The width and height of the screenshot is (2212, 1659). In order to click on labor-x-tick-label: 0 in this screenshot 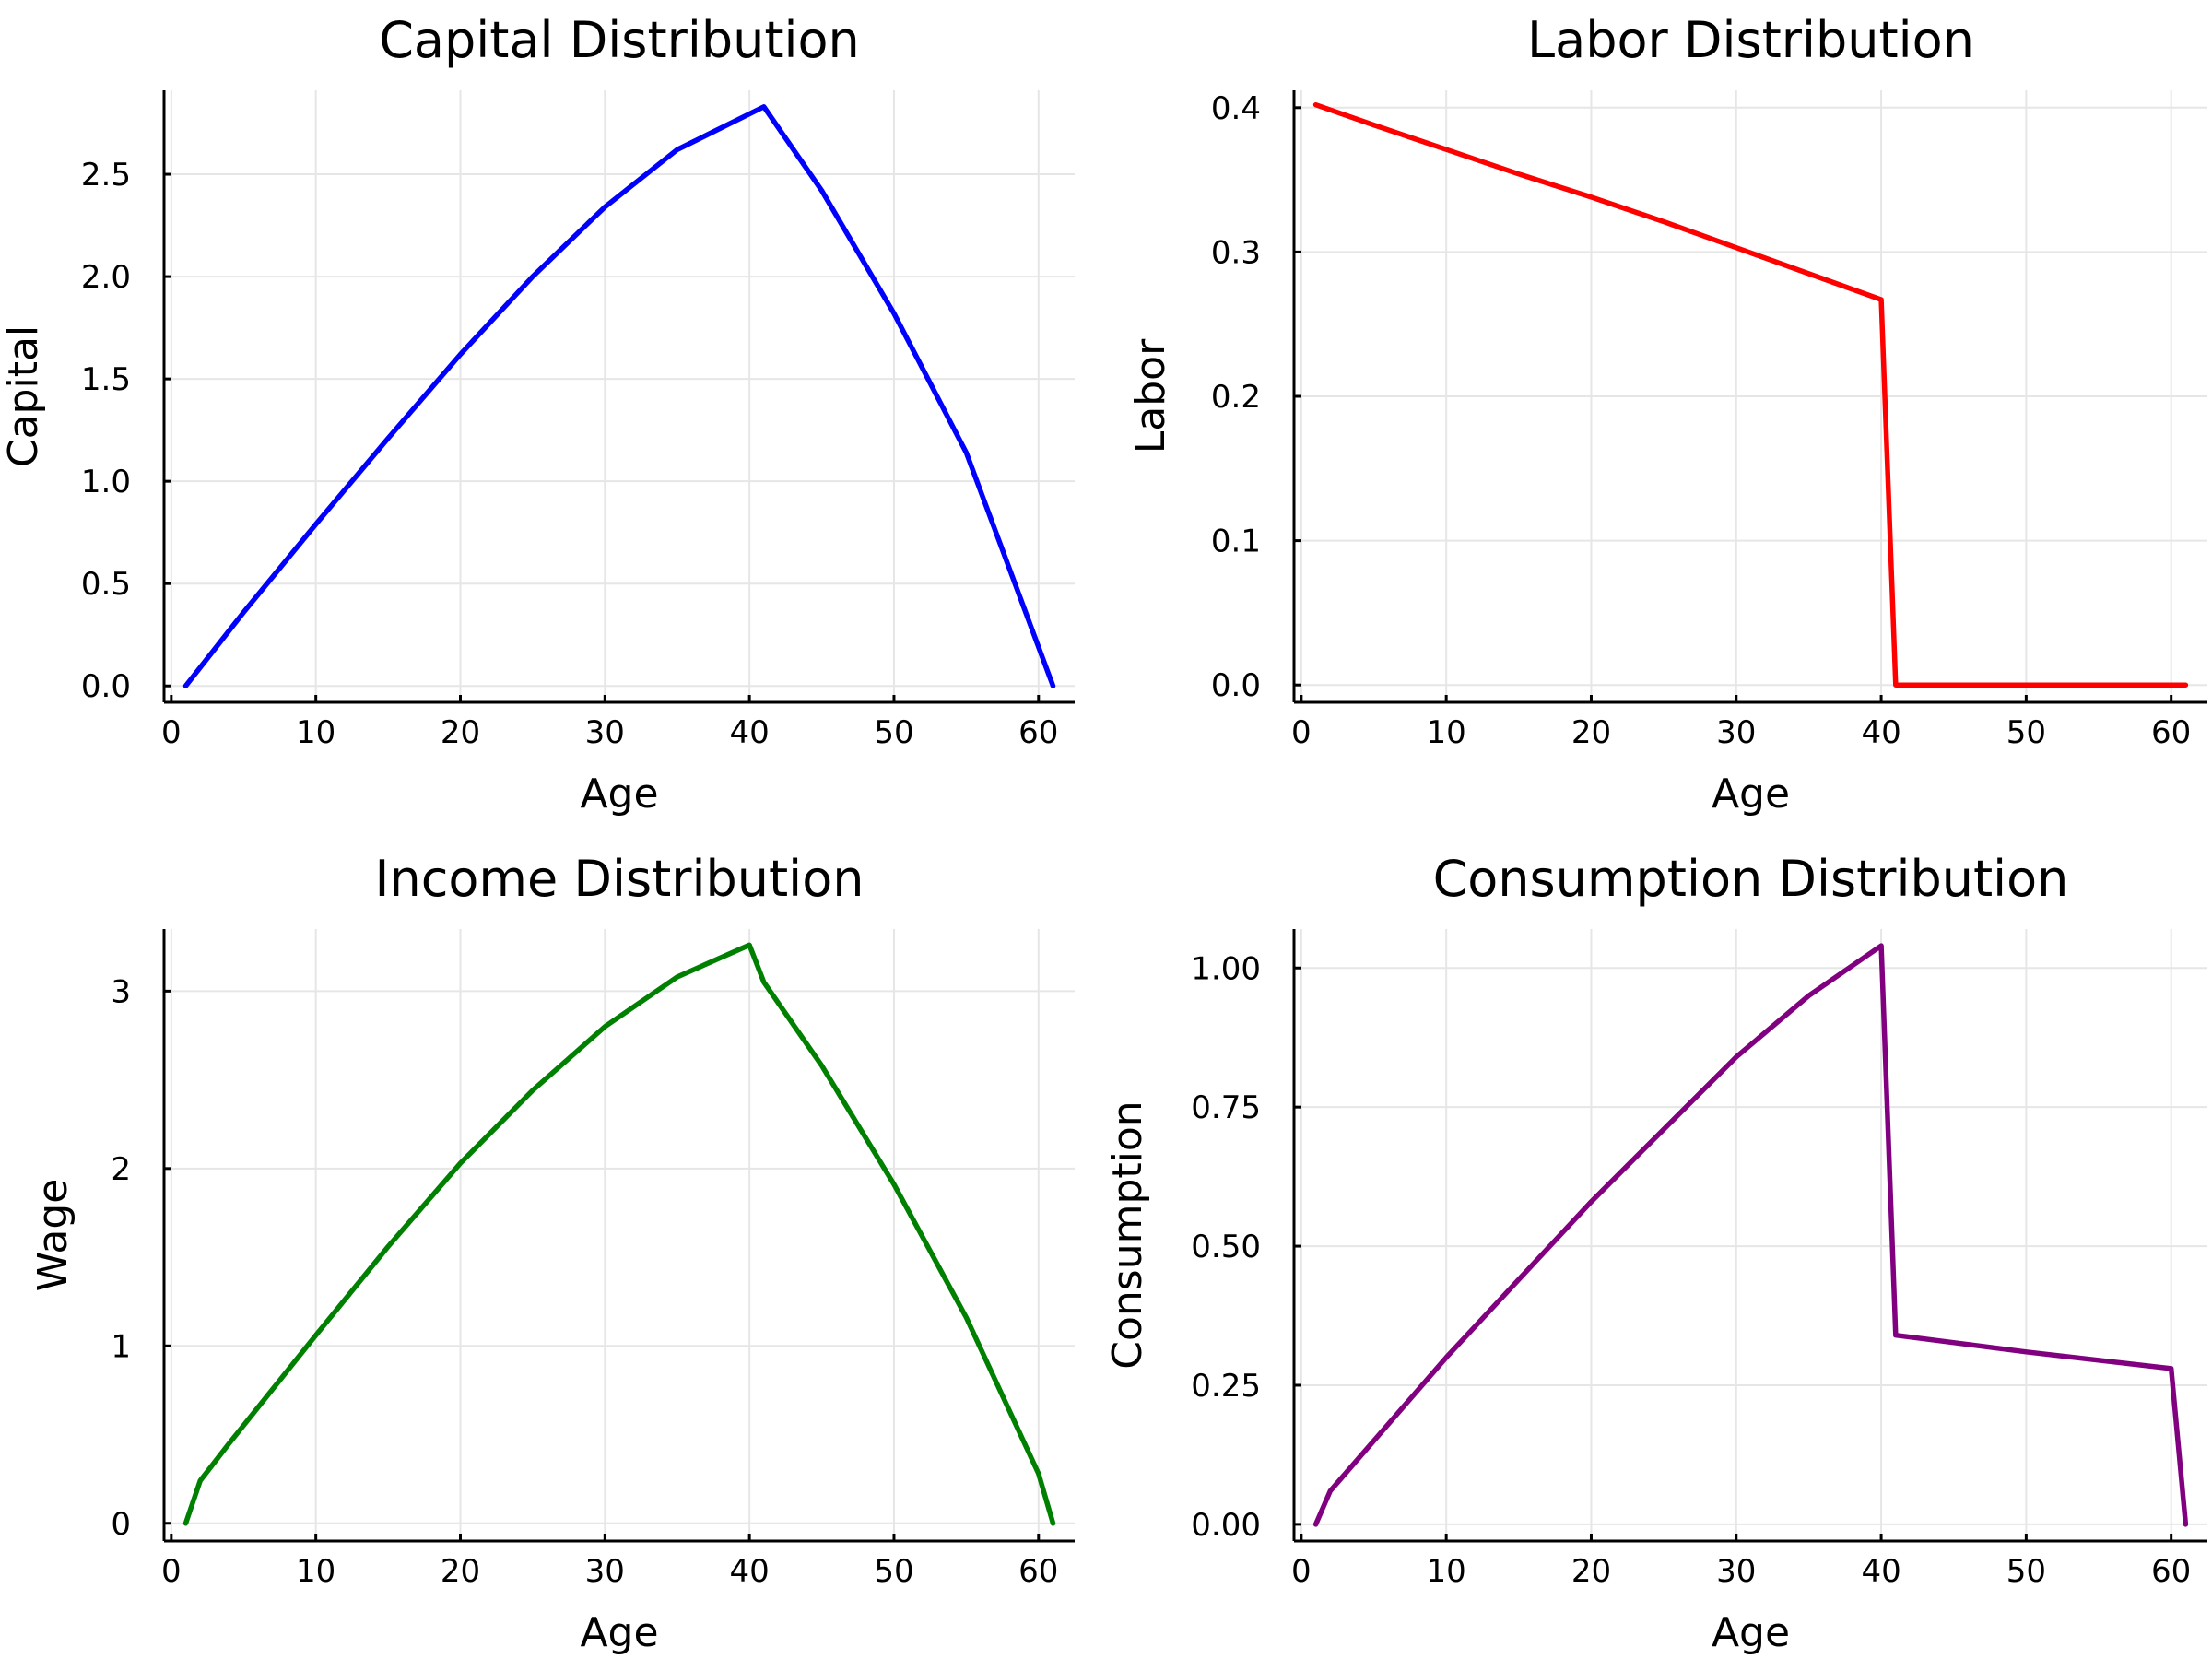, I will do `click(1301, 732)`.